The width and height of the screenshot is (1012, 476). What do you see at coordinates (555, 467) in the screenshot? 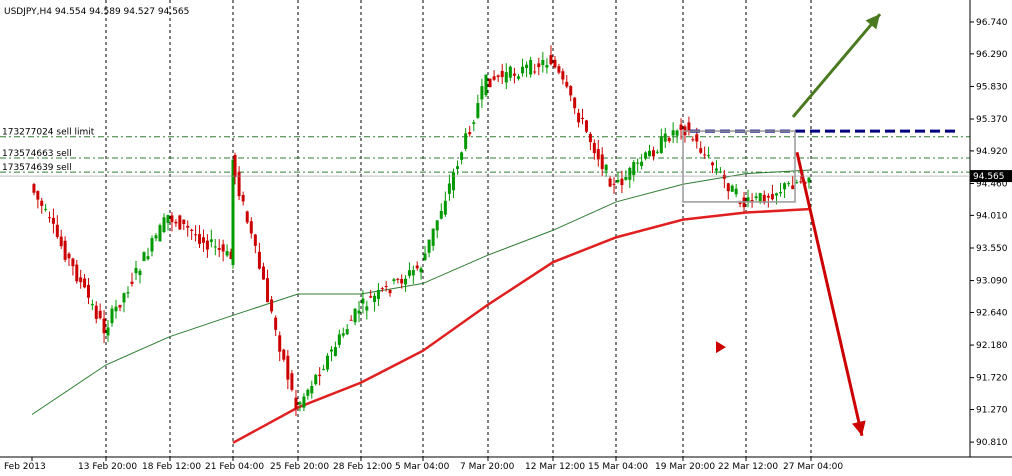
I see `x-tick-label: 12 Mar 12:00` at bounding box center [555, 467].